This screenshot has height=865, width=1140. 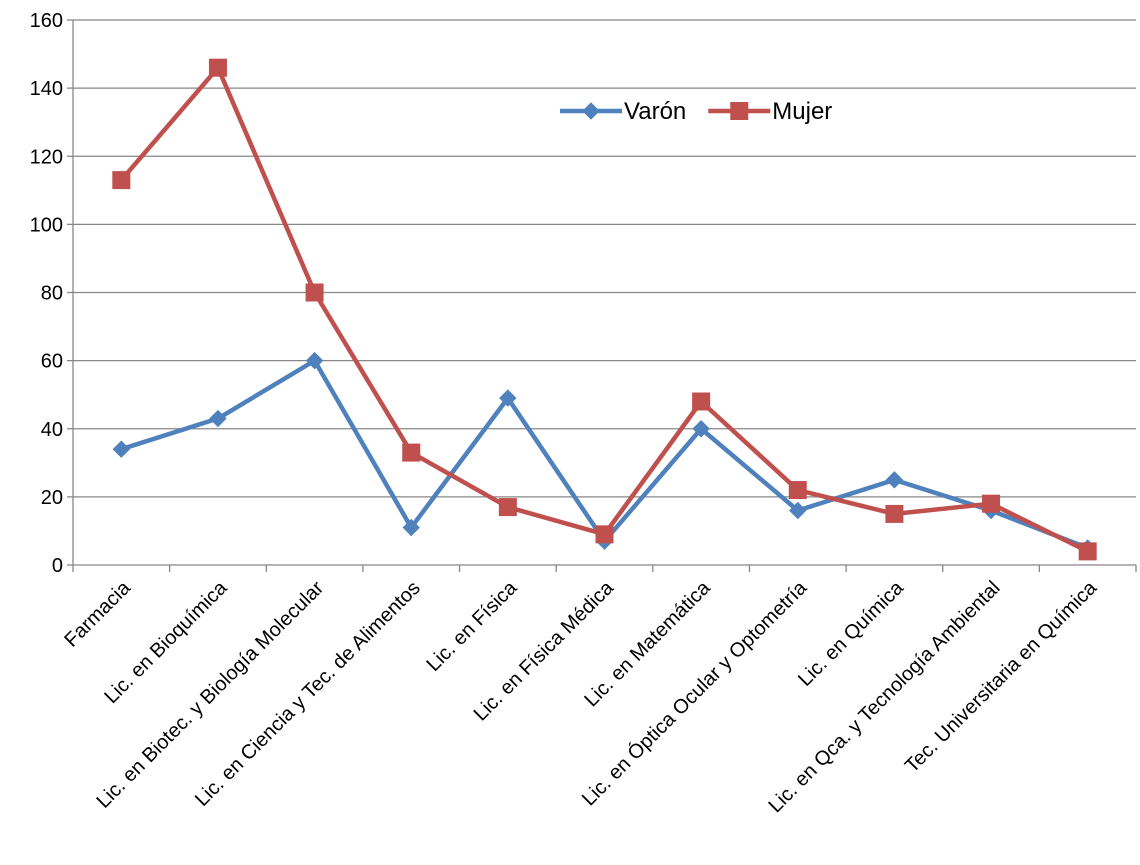 What do you see at coordinates (655, 111) in the screenshot?
I see `legend-label-var-n: Varón` at bounding box center [655, 111].